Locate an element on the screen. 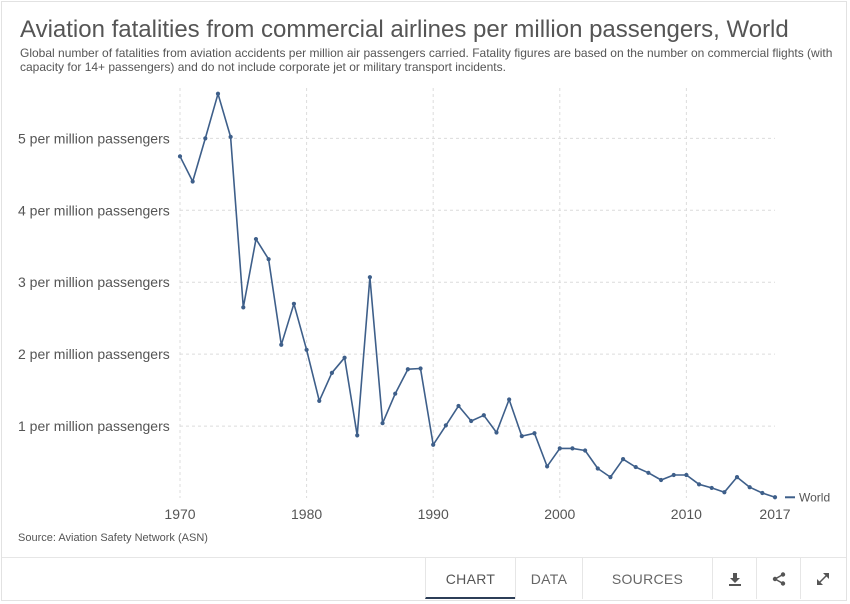  tab-chart-label: CHART is located at coordinates (470, 579).